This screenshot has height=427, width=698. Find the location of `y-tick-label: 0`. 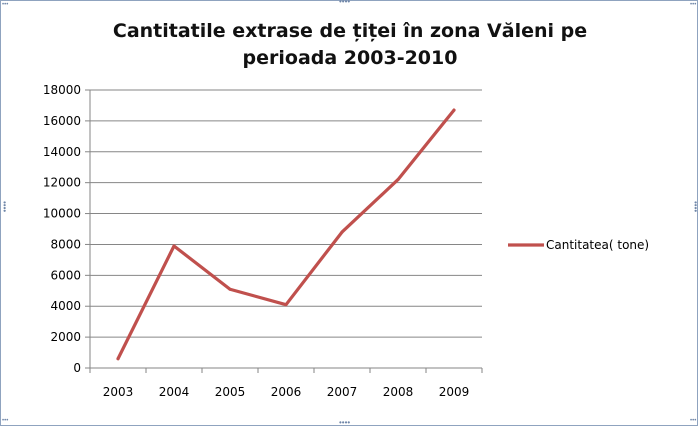

y-tick-label: 0 is located at coordinates (77, 368).